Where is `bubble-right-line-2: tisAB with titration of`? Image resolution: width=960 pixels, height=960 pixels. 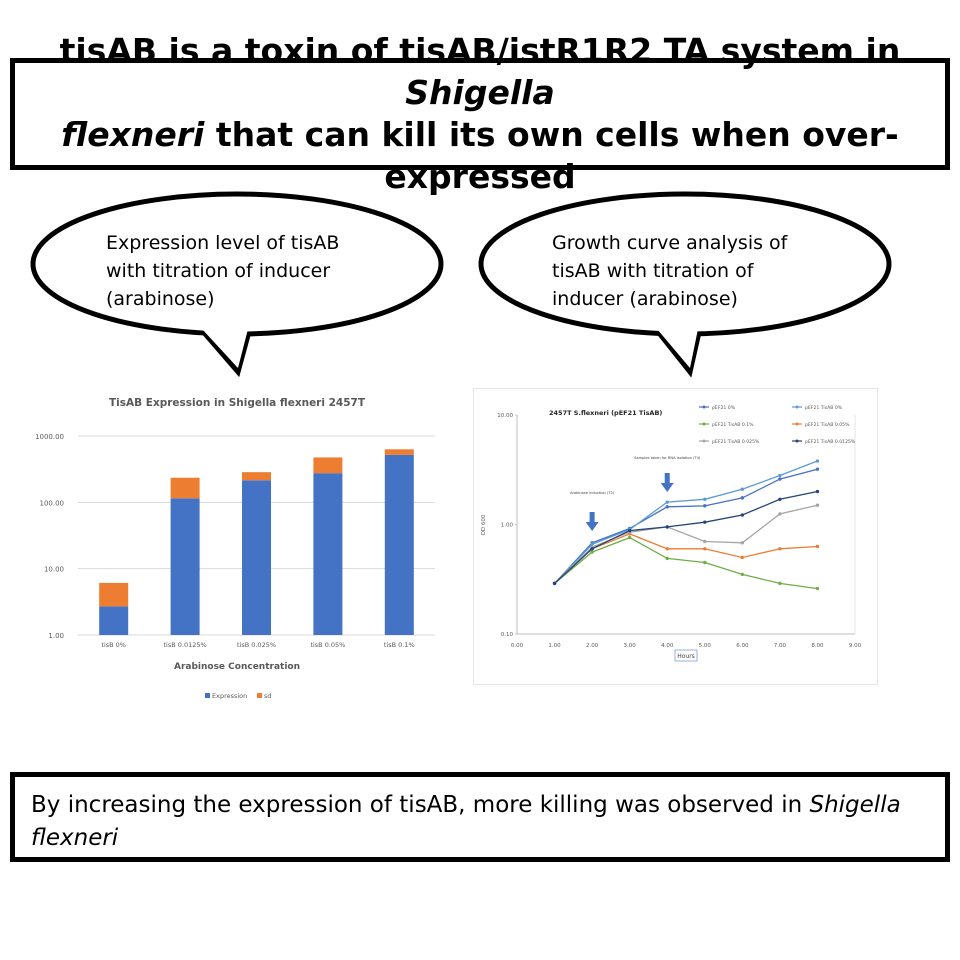 bubble-right-line-2: tisAB with titration of is located at coordinates (653, 271).